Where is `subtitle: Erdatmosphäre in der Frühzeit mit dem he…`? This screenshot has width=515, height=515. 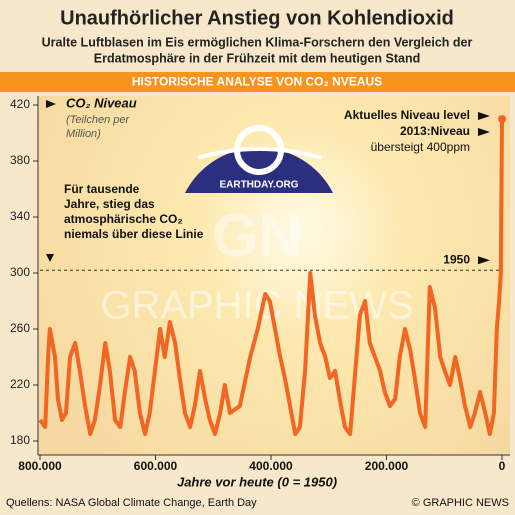 subtitle: Erdatmosphäre in der Frühzeit mit dem he… is located at coordinates (257, 58).